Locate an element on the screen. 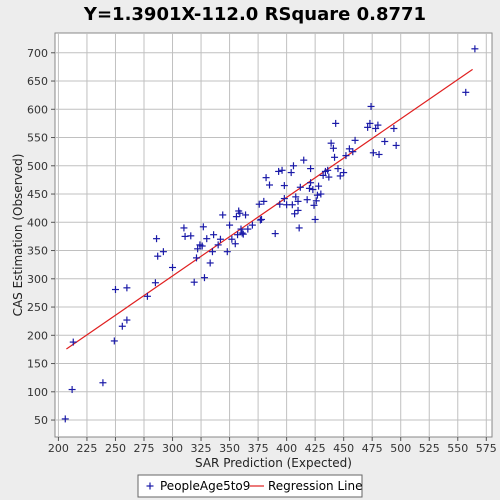 This screenshot has height=500, width=500. y-tick-label: 400 is located at coordinates (37, 222).